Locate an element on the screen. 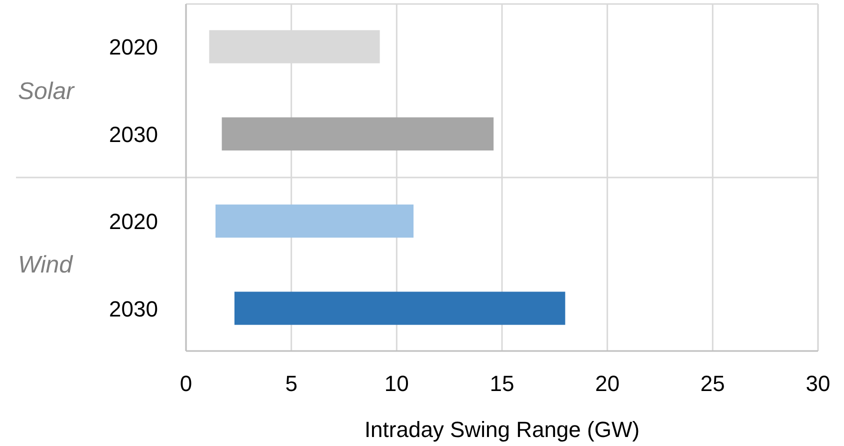 This screenshot has width=844, height=446. x-tick-label: 25 is located at coordinates (712, 383).